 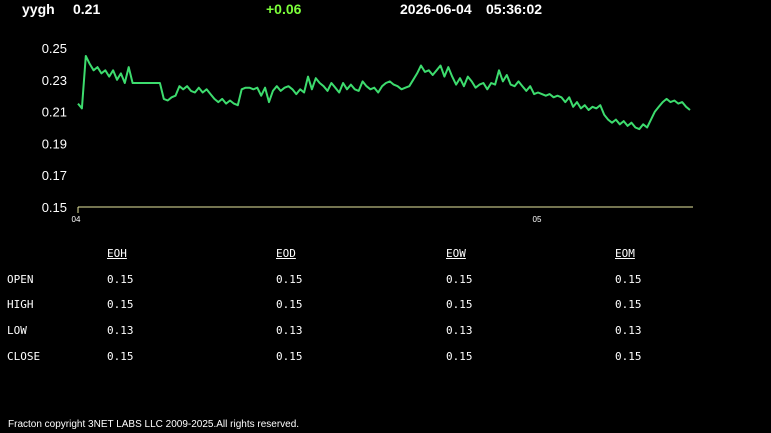 What do you see at coordinates (456, 253) in the screenshot?
I see `column-header-eow: EOW` at bounding box center [456, 253].